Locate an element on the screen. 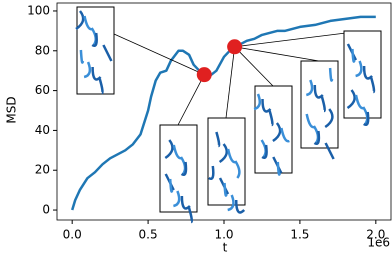 The height and width of the screenshot is (259, 392). y-tick-label: 80 is located at coordinates (42, 50).